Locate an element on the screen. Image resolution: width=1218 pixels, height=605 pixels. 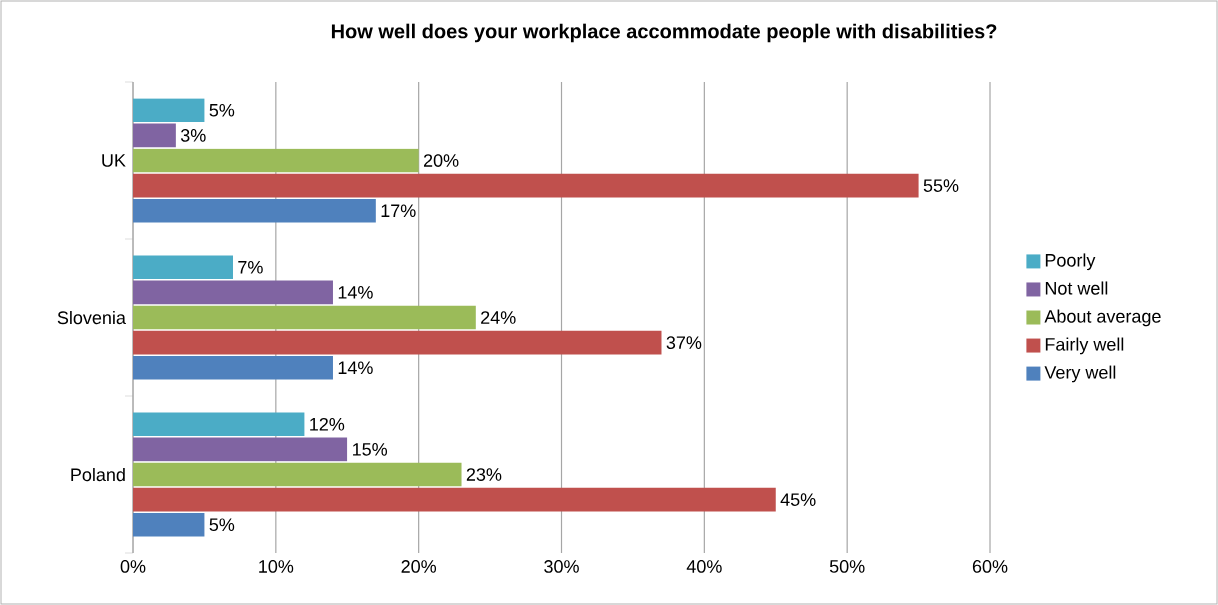
legend-label: Fairly well is located at coordinates (1084, 346).